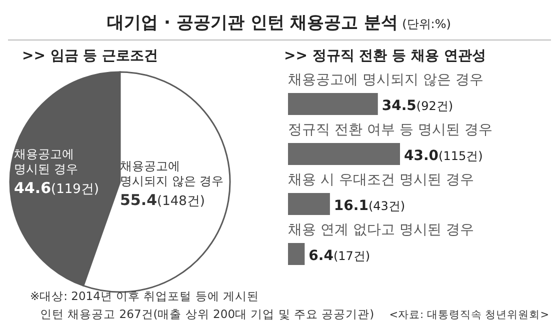 This screenshot has height=328, width=559. What do you see at coordinates (90, 56) in the screenshot?
I see `chart-title: >> 임금 등 근로조건` at bounding box center [90, 56].